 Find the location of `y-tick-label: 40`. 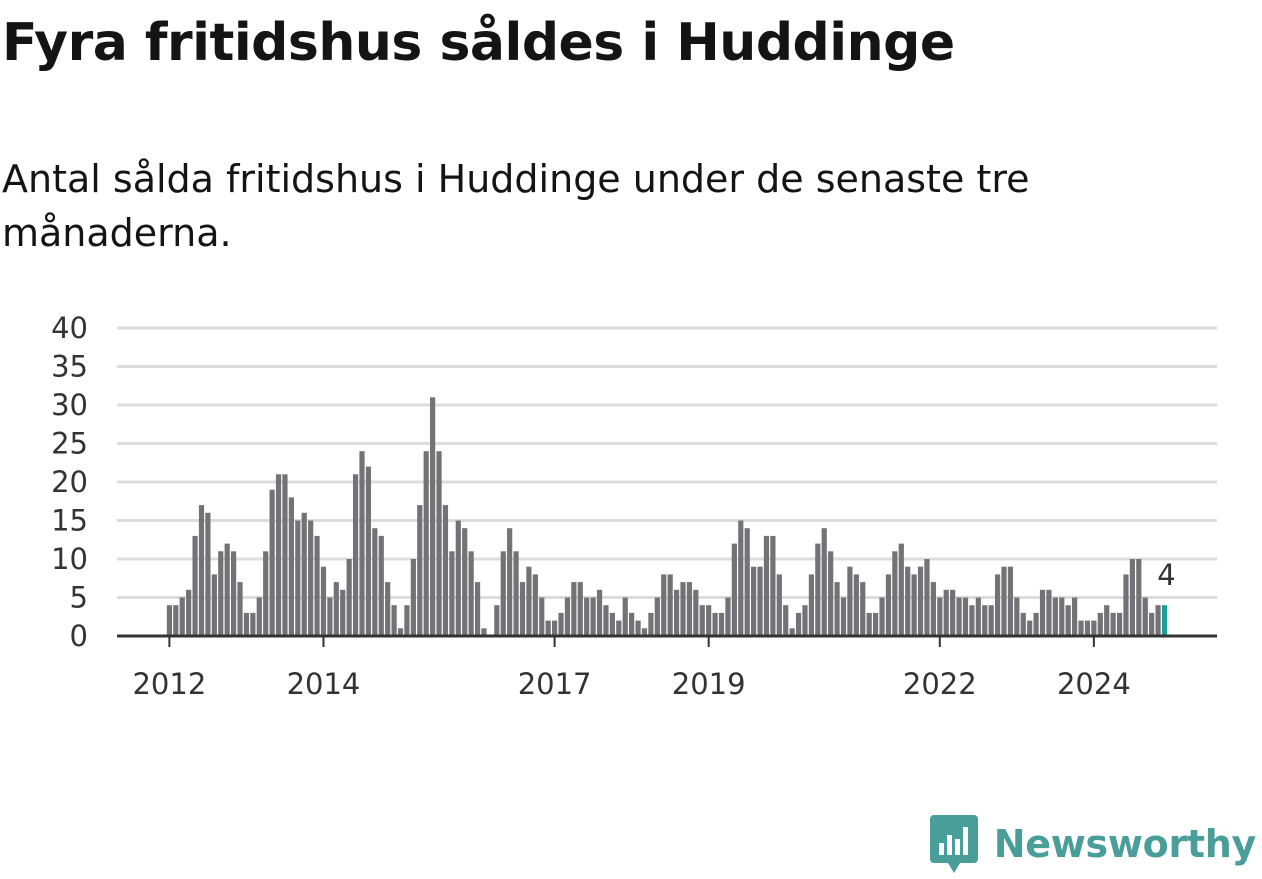

y-tick-label: 40 is located at coordinates (69, 328).